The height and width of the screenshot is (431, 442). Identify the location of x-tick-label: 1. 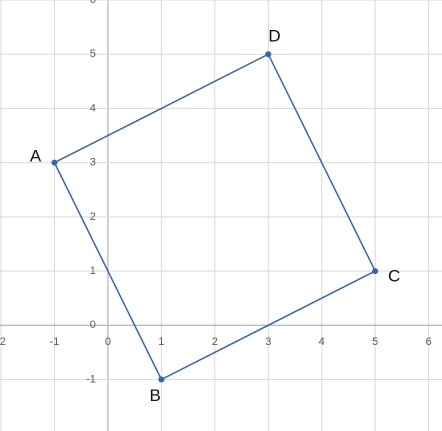
(161, 342).